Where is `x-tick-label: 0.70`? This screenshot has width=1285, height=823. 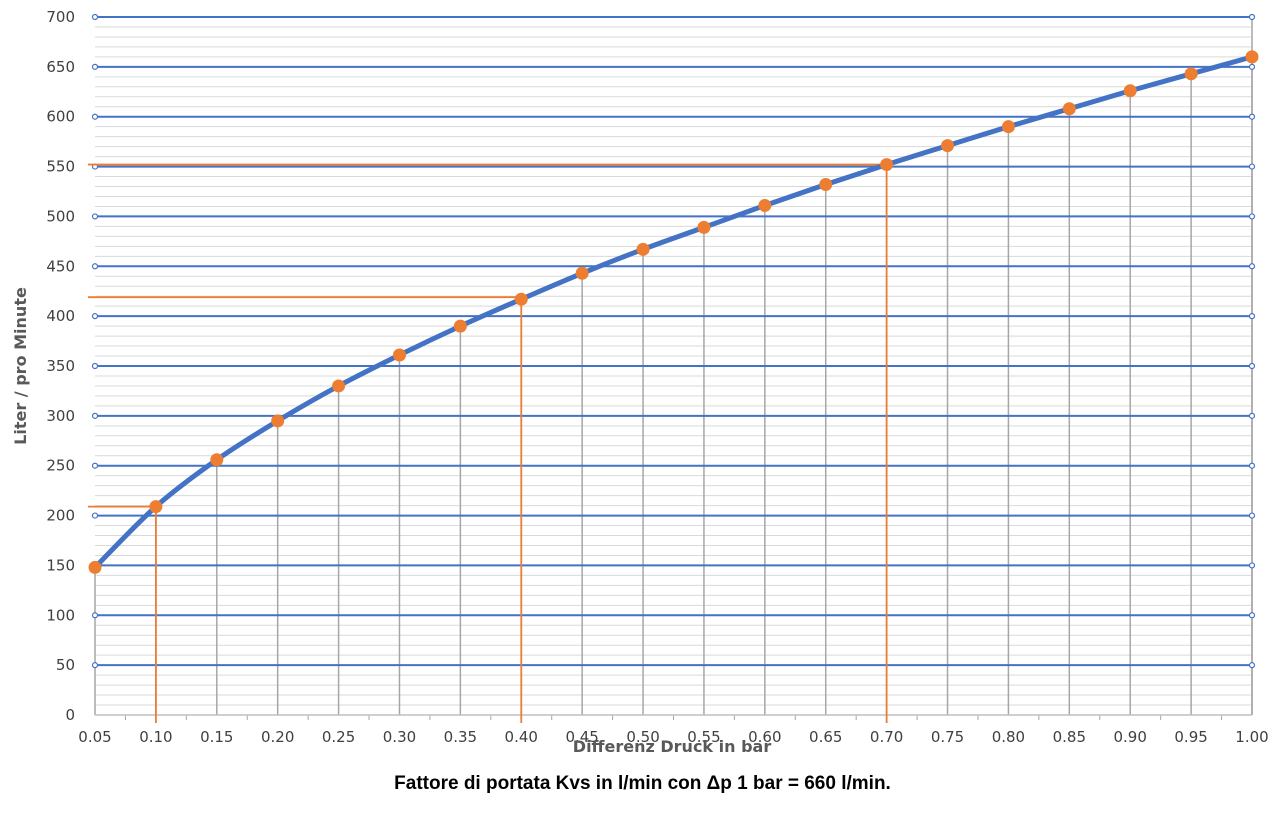 x-tick-label: 0.70 is located at coordinates (886, 737).